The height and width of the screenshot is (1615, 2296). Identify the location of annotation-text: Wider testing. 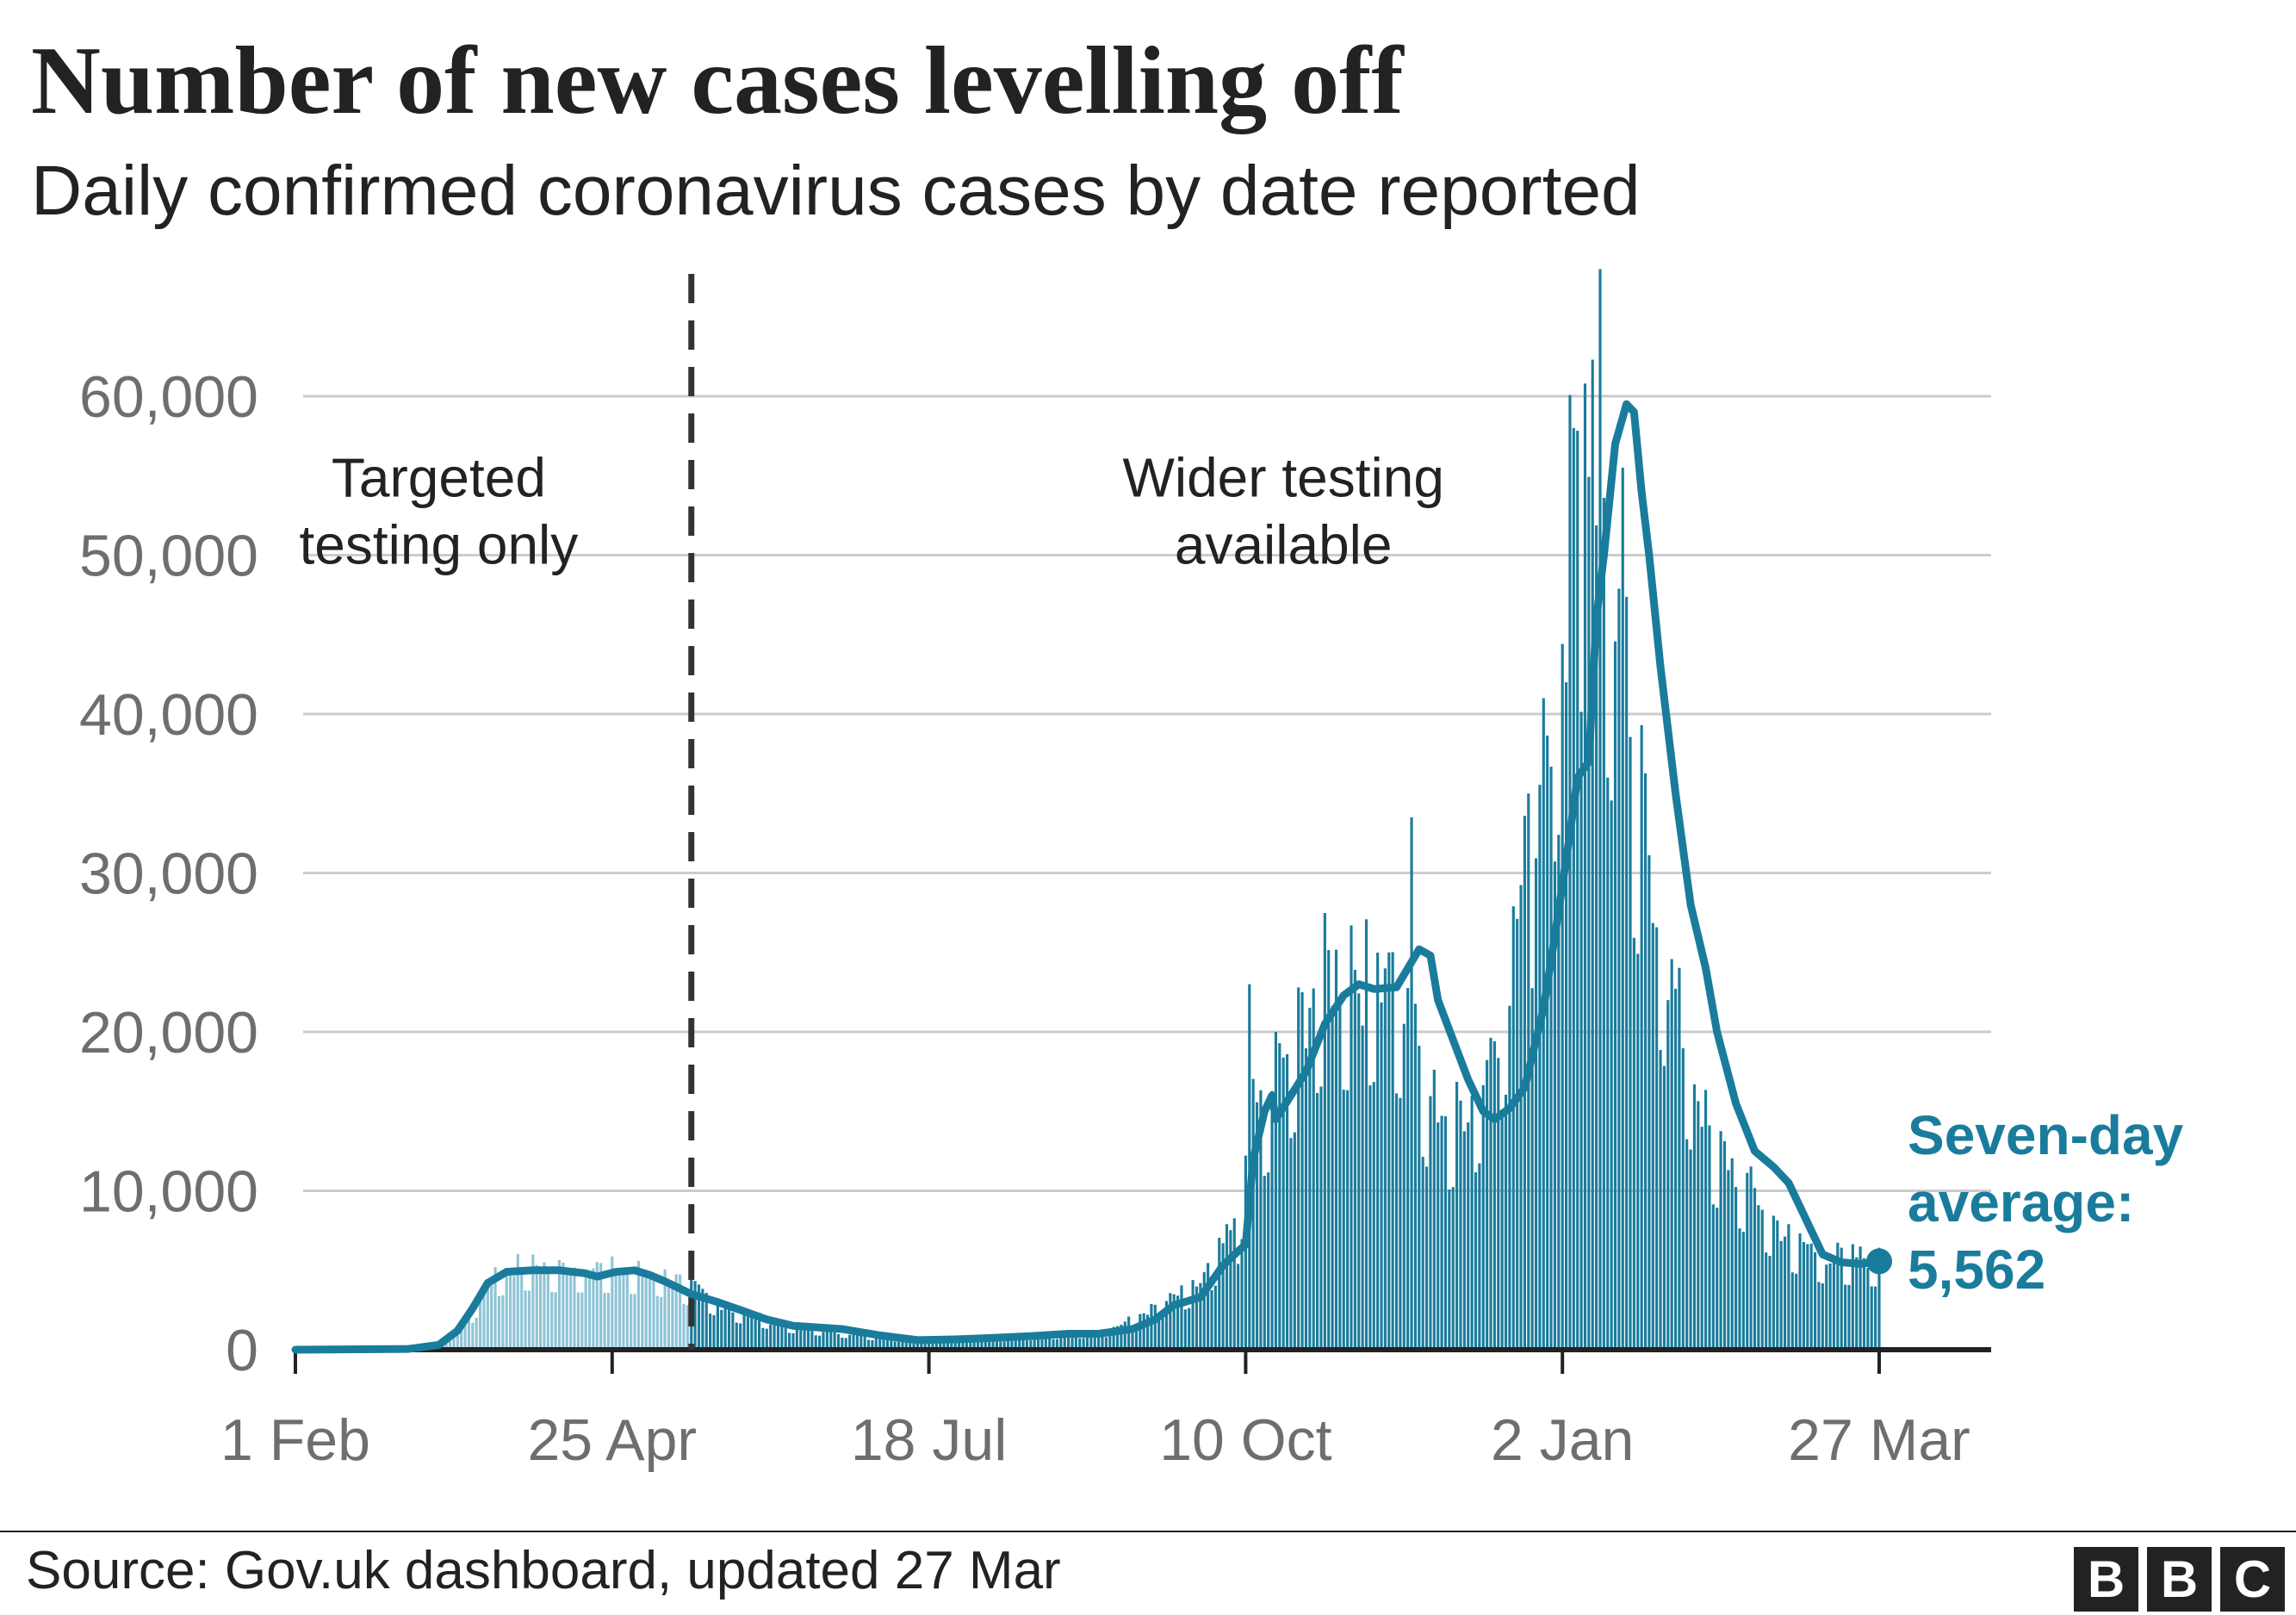
(1282, 477).